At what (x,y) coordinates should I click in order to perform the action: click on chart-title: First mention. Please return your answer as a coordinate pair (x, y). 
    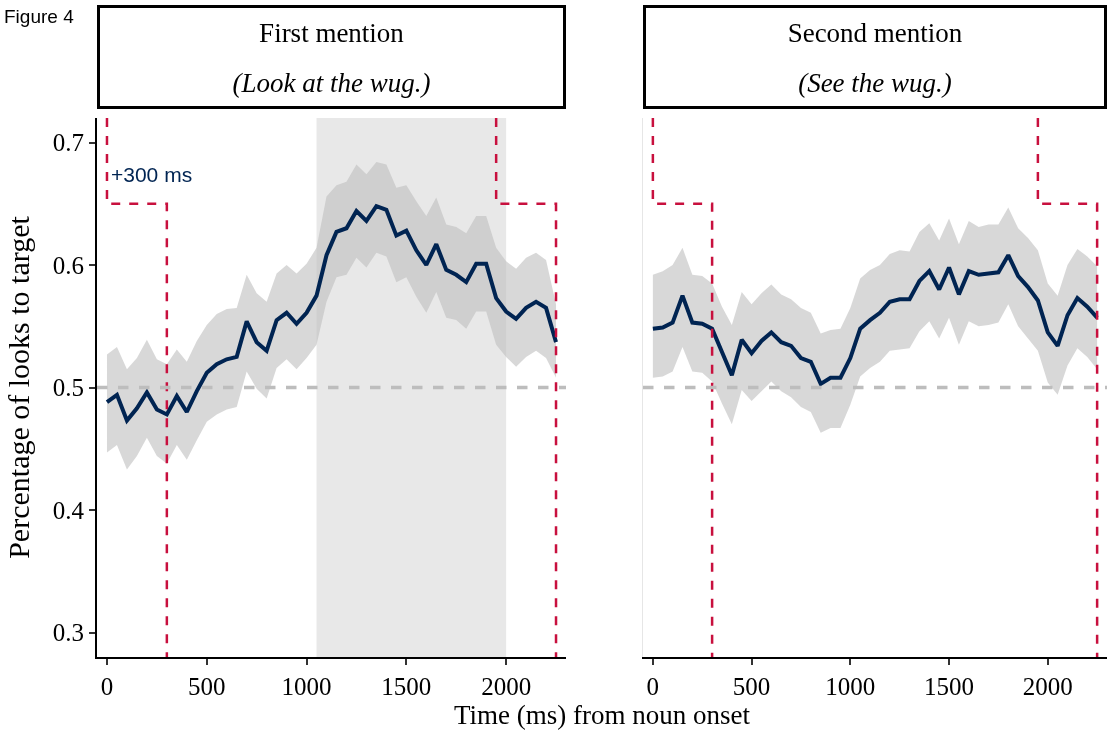
    Looking at the image, I should click on (331, 33).